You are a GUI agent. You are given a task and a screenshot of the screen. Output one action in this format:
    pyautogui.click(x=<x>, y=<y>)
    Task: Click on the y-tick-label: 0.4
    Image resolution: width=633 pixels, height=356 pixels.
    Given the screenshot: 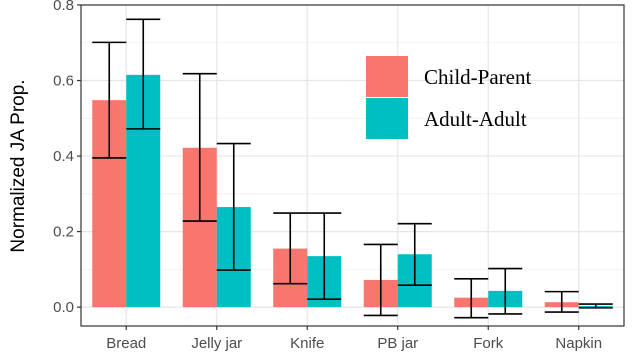 What is the action you would take?
    pyautogui.click(x=63, y=156)
    